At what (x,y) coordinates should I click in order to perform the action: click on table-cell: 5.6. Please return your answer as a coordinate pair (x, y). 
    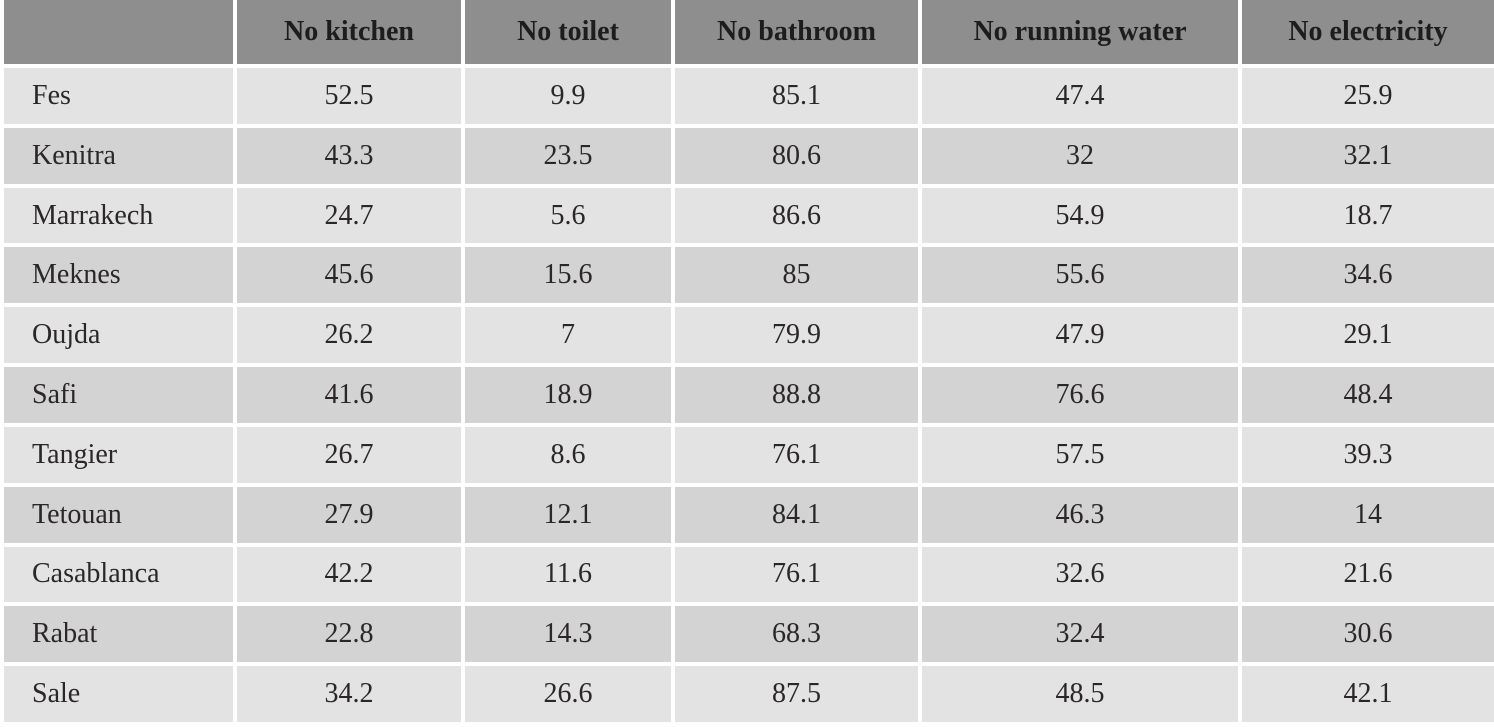
    Looking at the image, I should click on (568, 215).